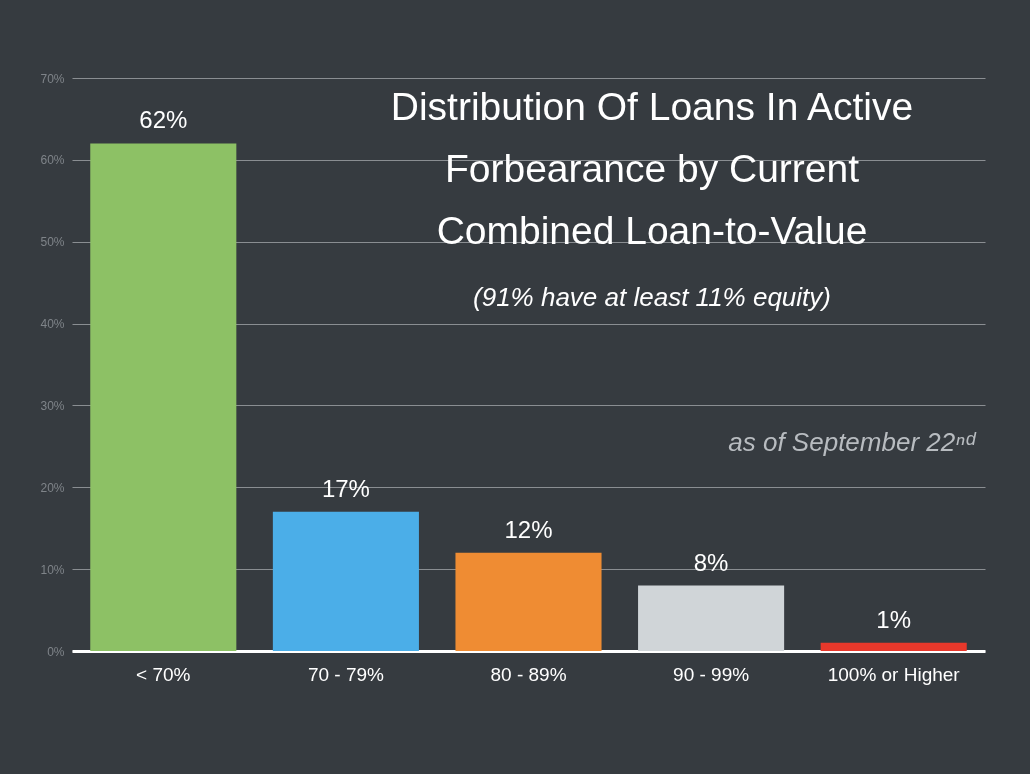 The height and width of the screenshot is (774, 1030). I want to click on y-tick-label: 30%, so click(52, 405).